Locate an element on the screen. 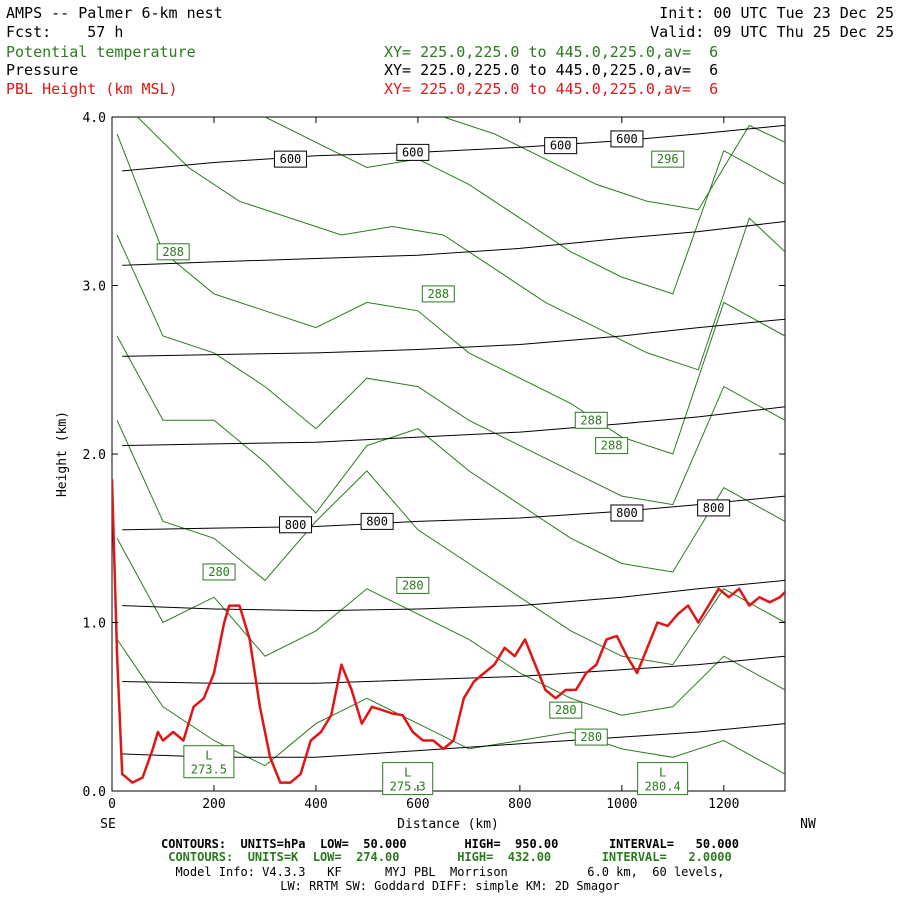 The height and width of the screenshot is (900, 900). x-tick-label-1000: 1000 is located at coordinates (621, 804).